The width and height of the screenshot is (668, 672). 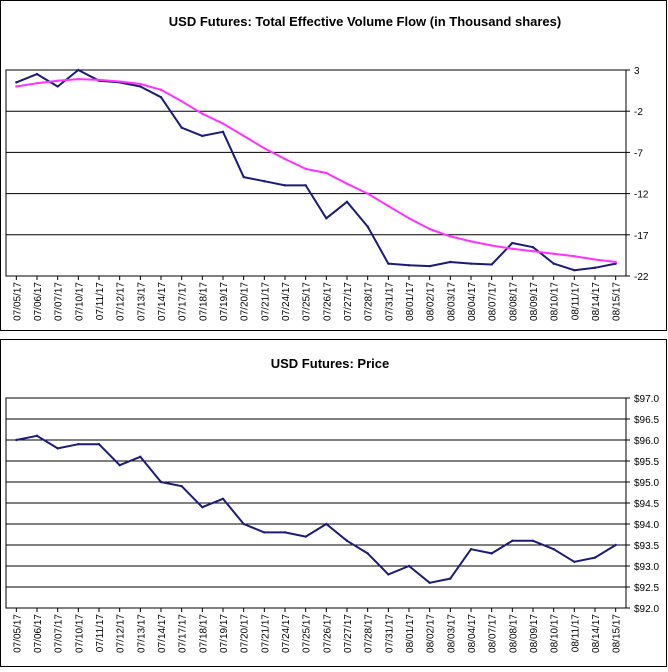 I want to click on y-tick-label: $93.0, so click(x=646, y=567).